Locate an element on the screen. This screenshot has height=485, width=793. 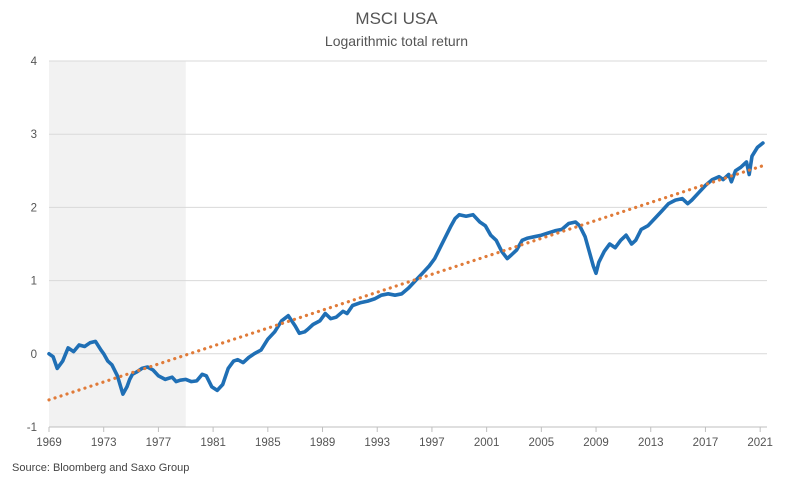
shaded-period-layer is located at coordinates (117, 244).